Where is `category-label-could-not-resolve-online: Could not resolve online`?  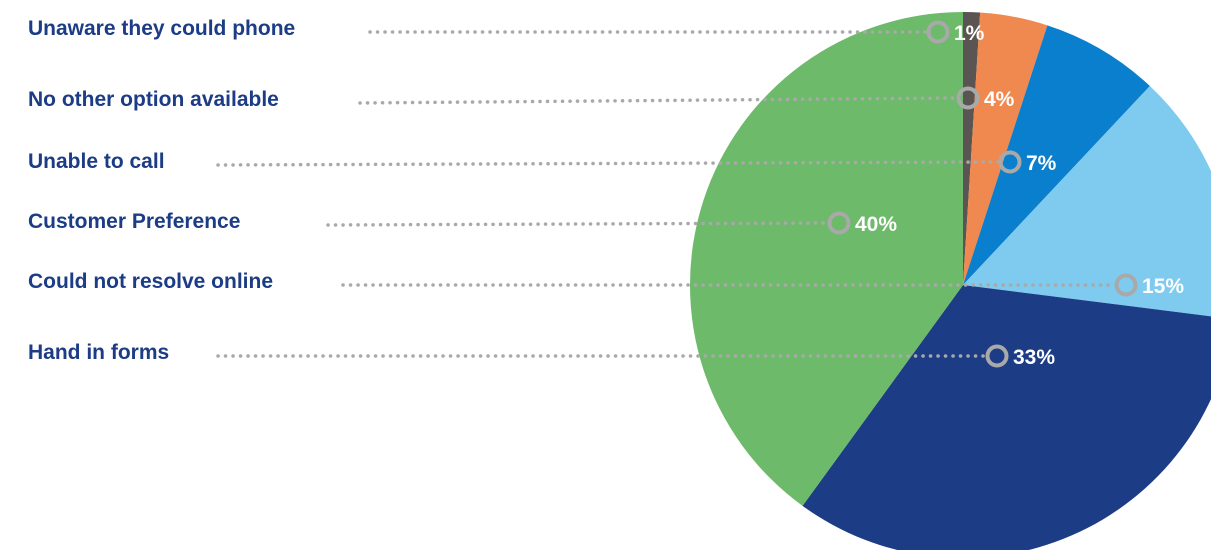
category-label-could-not-resolve-online: Could not resolve online is located at coordinates (150, 281).